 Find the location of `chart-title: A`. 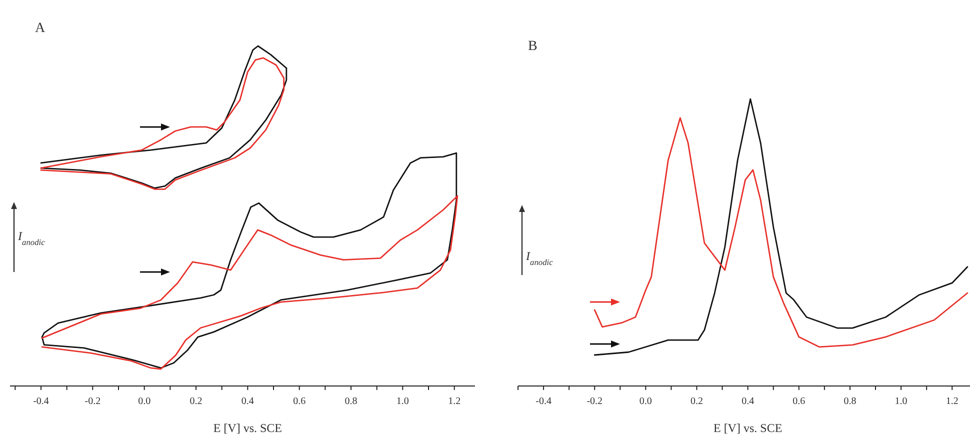

chart-title: A is located at coordinates (40, 28).